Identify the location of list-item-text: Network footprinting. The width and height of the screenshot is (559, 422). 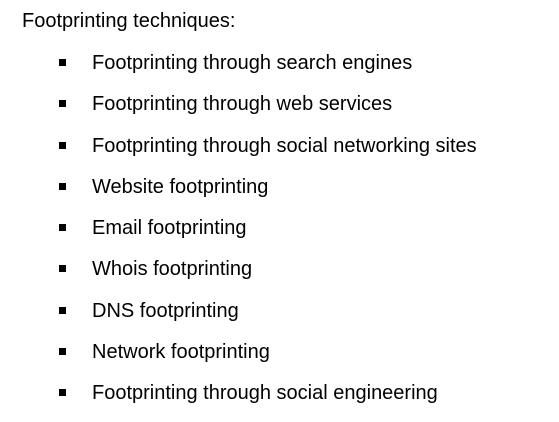
(181, 352).